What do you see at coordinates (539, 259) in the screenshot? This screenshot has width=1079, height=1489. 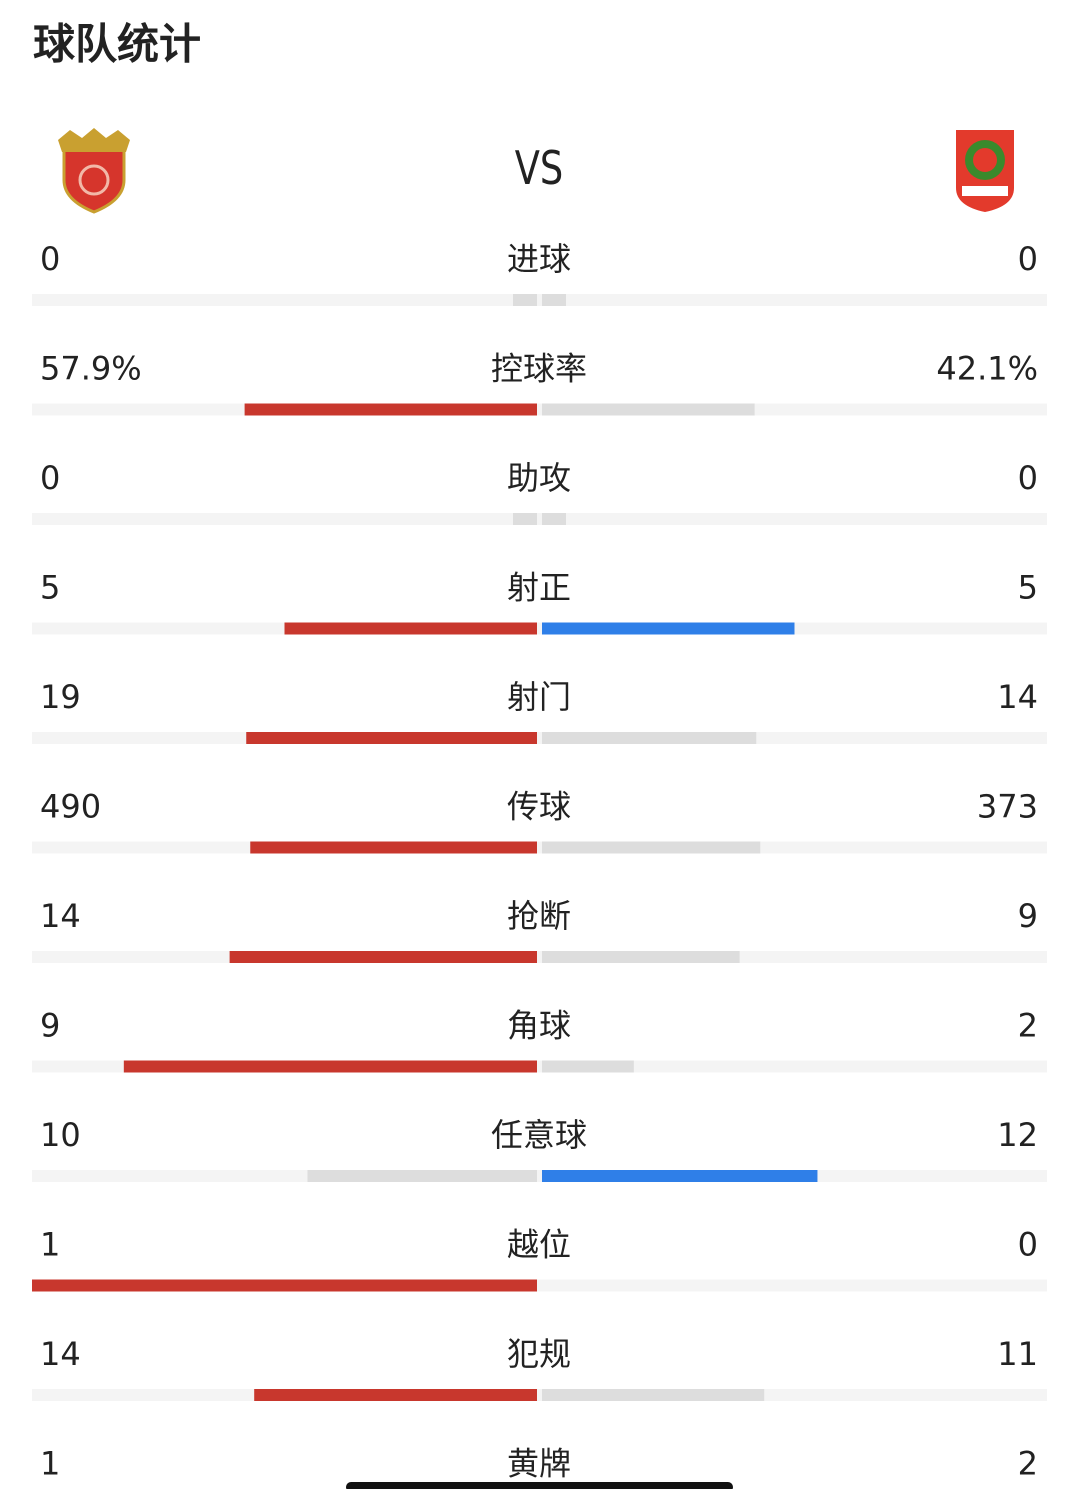 I see `stat-label: 进球` at bounding box center [539, 259].